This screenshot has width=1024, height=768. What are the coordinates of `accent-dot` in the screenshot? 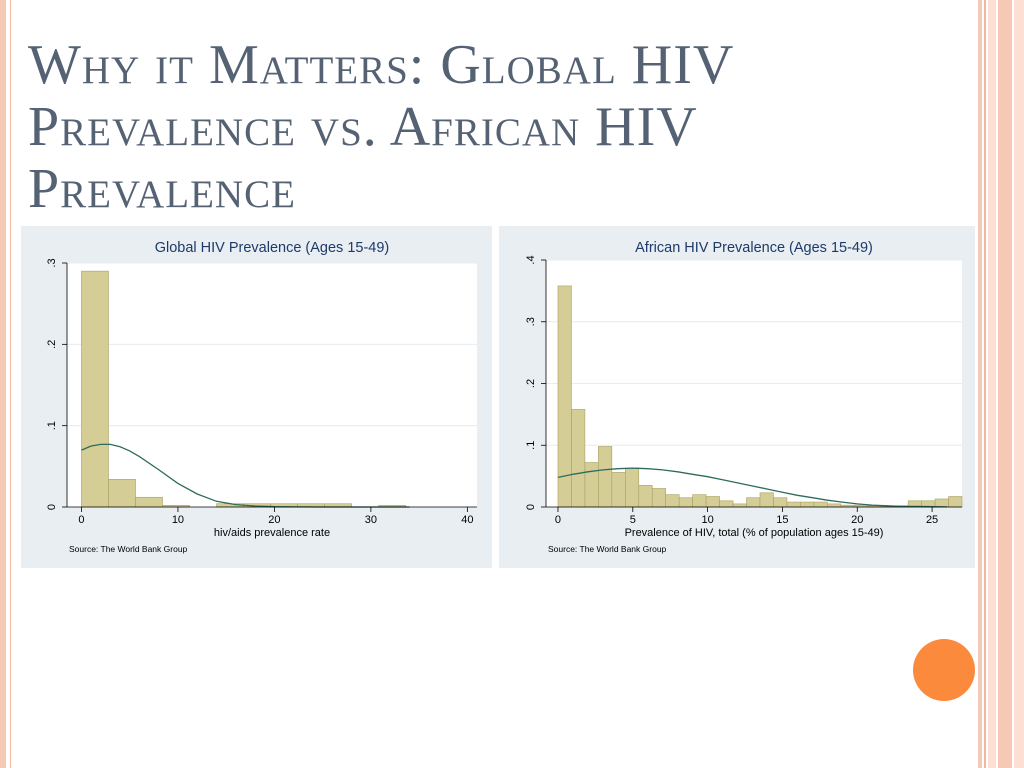 It's located at (944, 670).